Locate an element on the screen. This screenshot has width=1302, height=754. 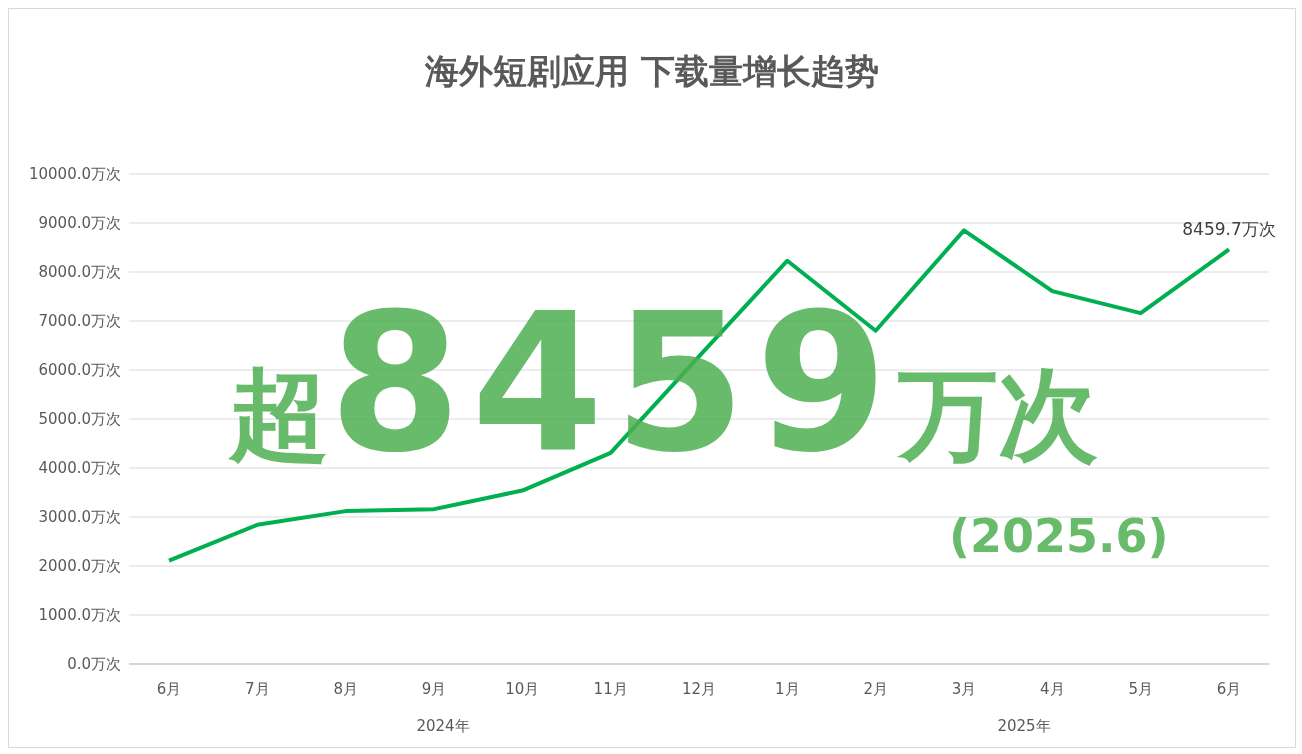
x-tick-label: 9月 is located at coordinates (434, 689).